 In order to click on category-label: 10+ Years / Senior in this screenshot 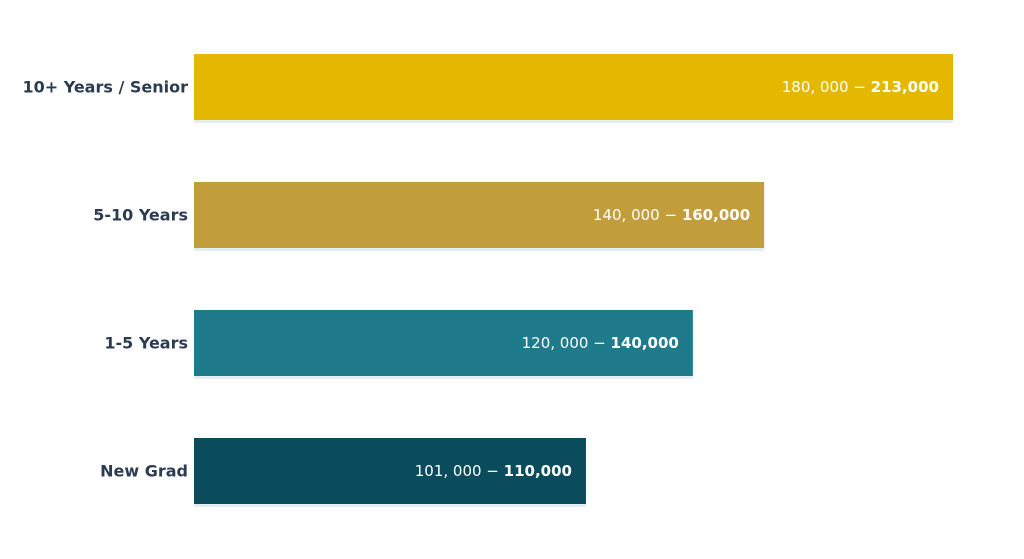, I will do `click(105, 87)`.